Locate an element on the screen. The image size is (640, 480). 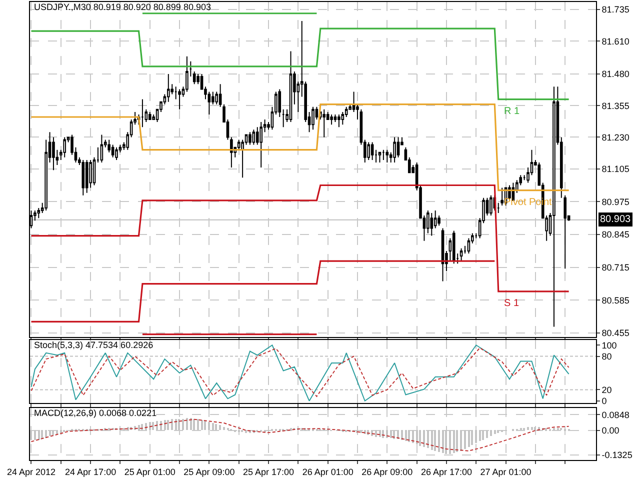
y-tick-label: 81.355 is located at coordinates (616, 105).